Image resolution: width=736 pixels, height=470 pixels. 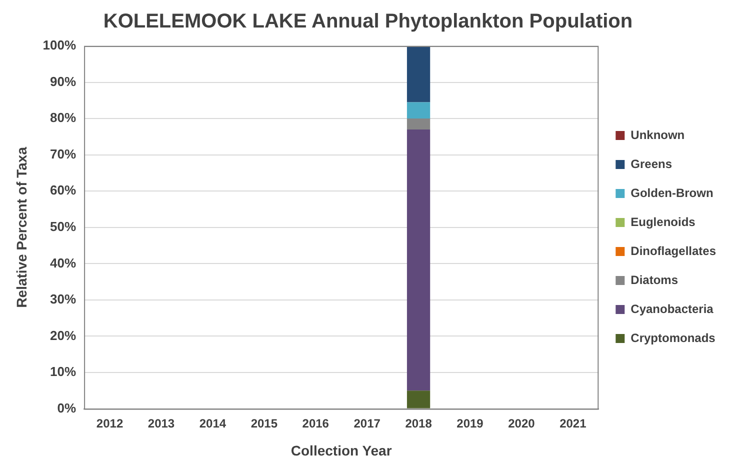 What do you see at coordinates (63, 262) in the screenshot?
I see `y-tick-label: 40%` at bounding box center [63, 262].